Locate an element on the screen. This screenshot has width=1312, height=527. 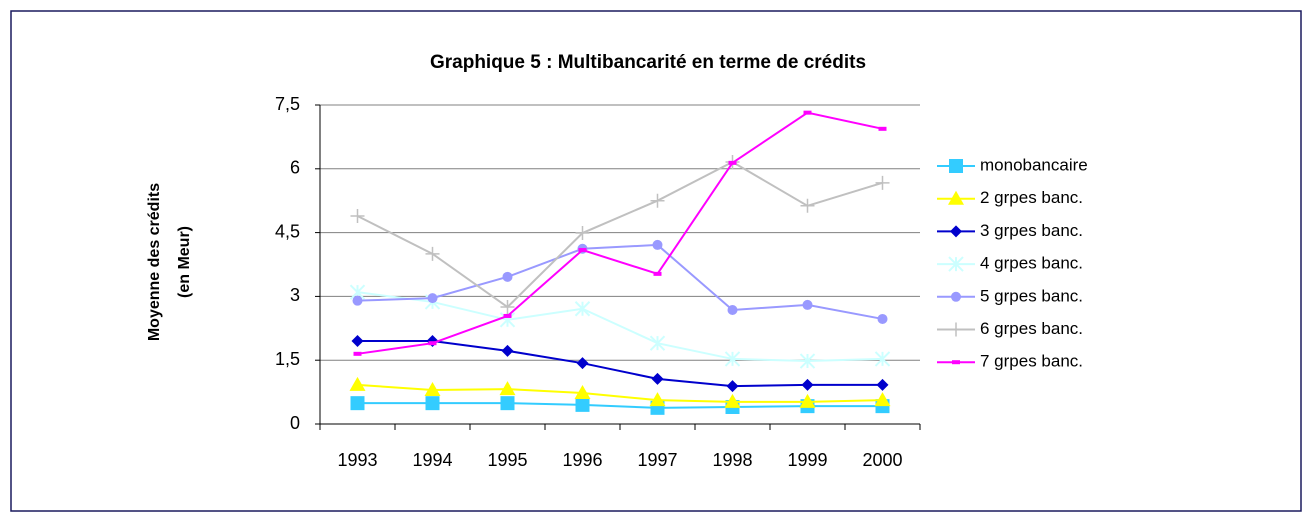
x-tick-label: 1996 is located at coordinates (582, 460).